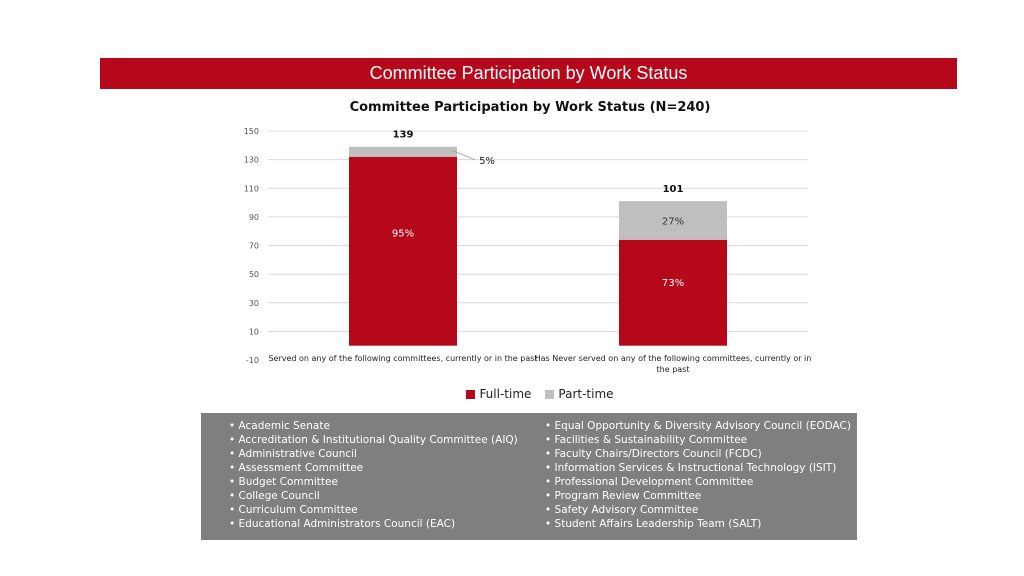 This screenshot has height=576, width=1024. I want to click on total-label: 139, so click(403, 135).